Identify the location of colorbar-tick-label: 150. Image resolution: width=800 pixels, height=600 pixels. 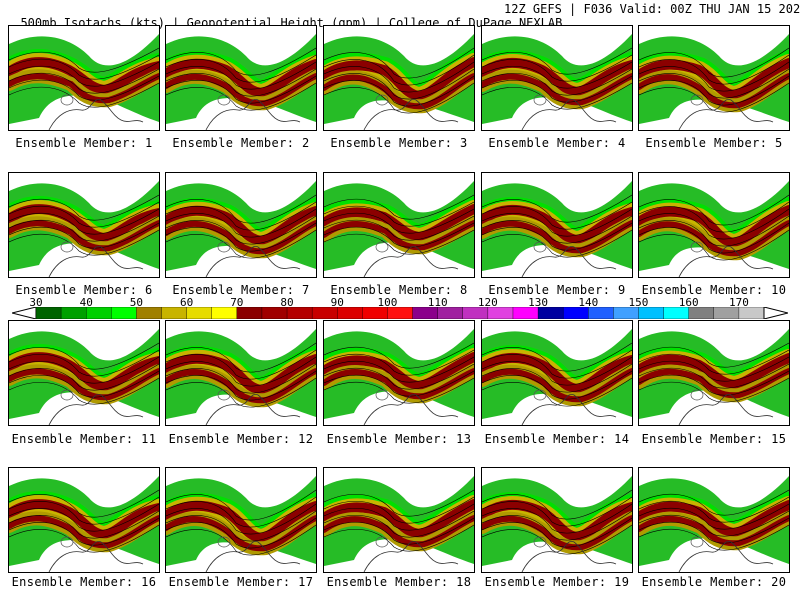
(638, 302).